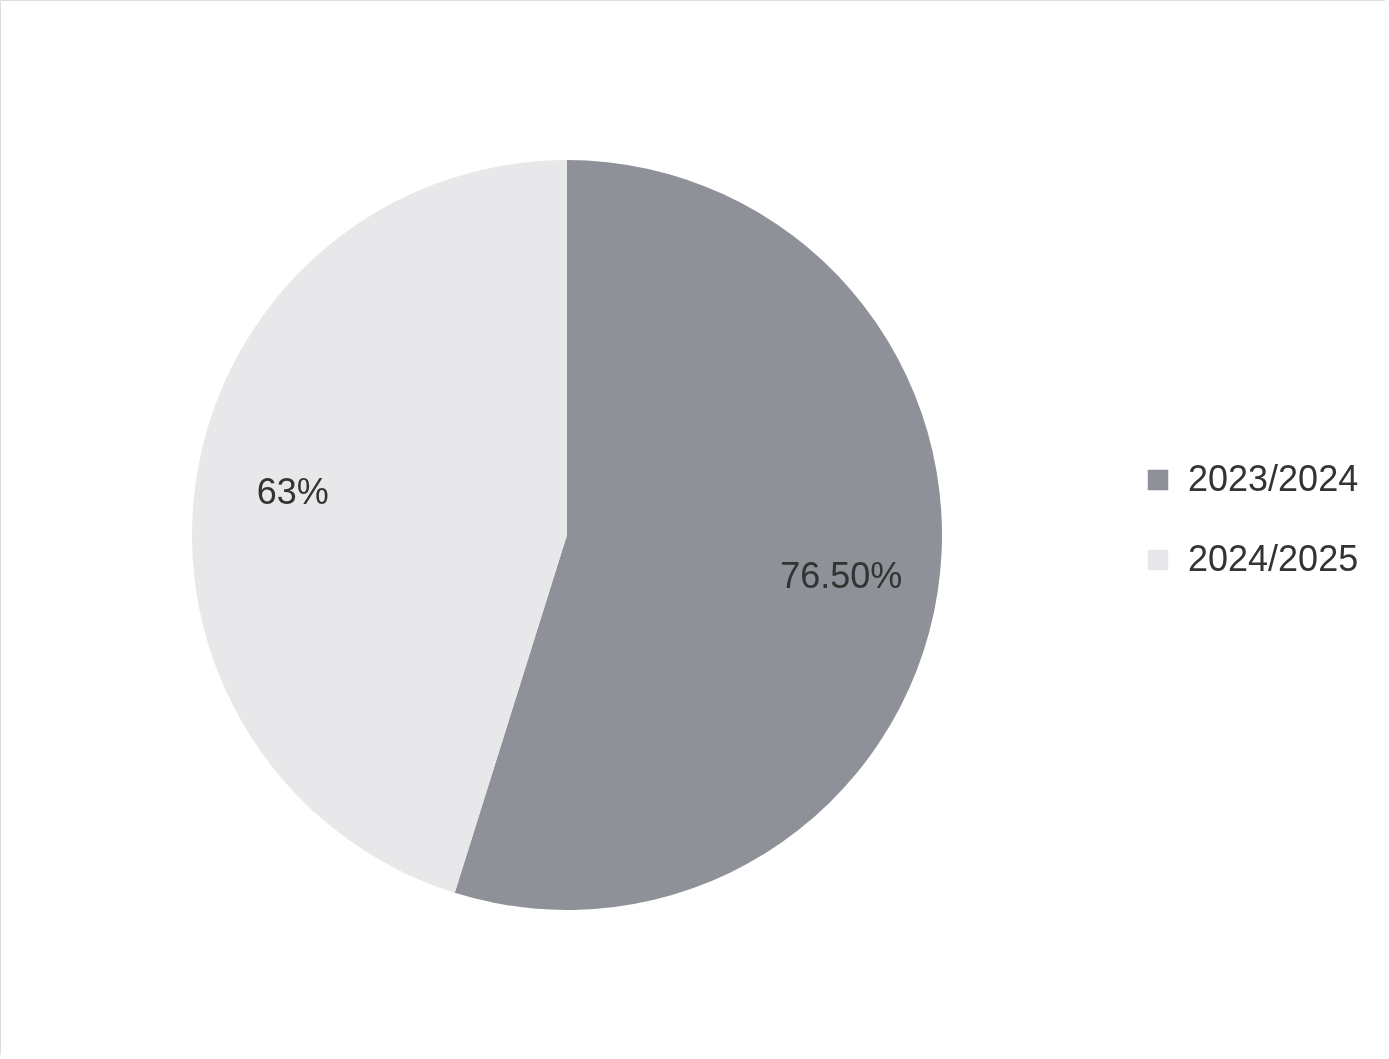 The width and height of the screenshot is (1389, 1059). What do you see at coordinates (1273, 478) in the screenshot?
I see `legend-label: 2023/2024` at bounding box center [1273, 478].